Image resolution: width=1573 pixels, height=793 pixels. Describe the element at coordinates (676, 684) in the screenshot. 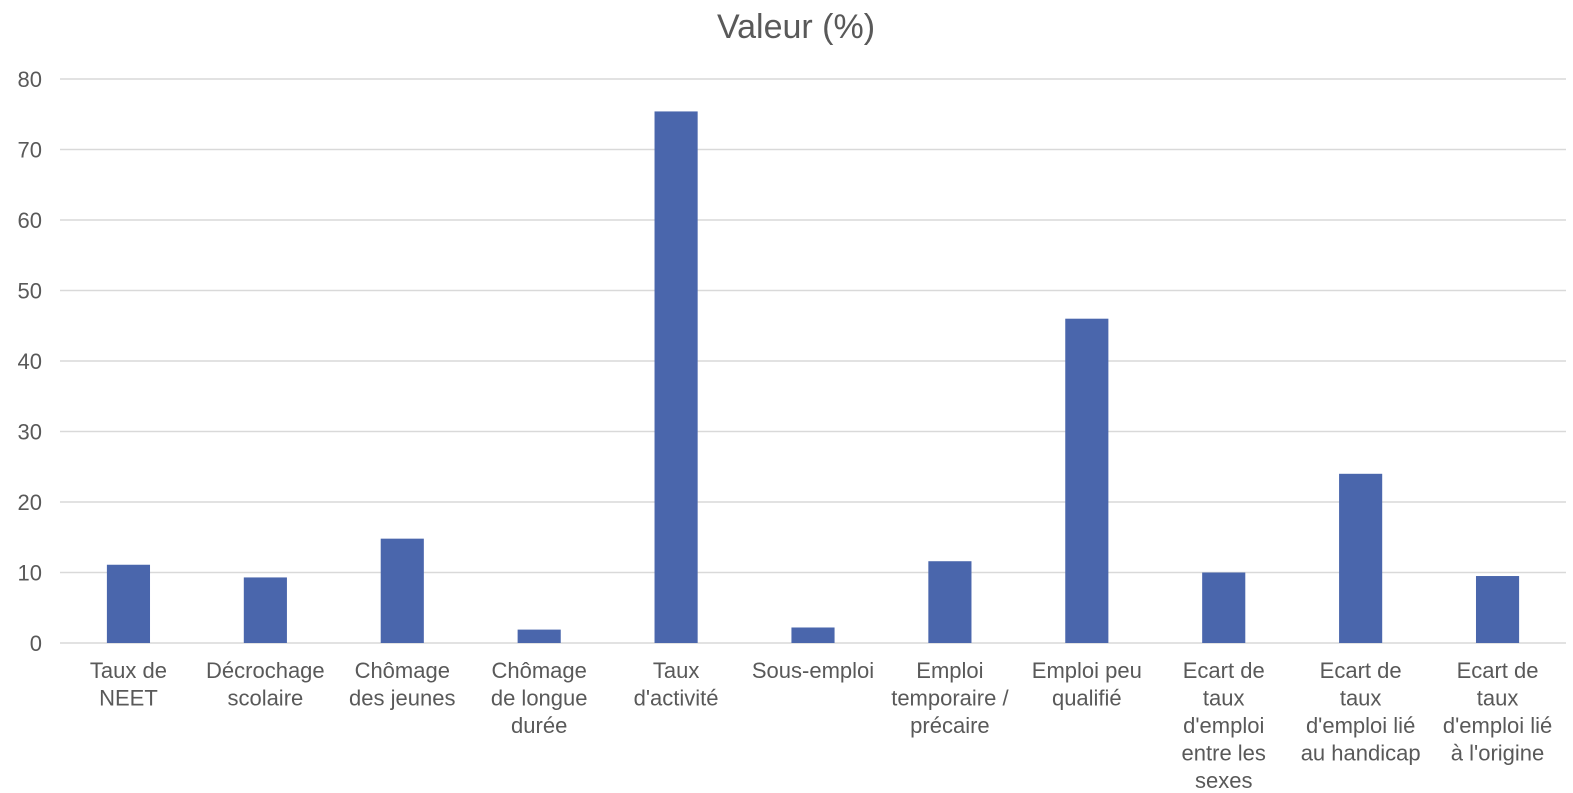

I see `x-tick-label: Taux d'activité` at that location.